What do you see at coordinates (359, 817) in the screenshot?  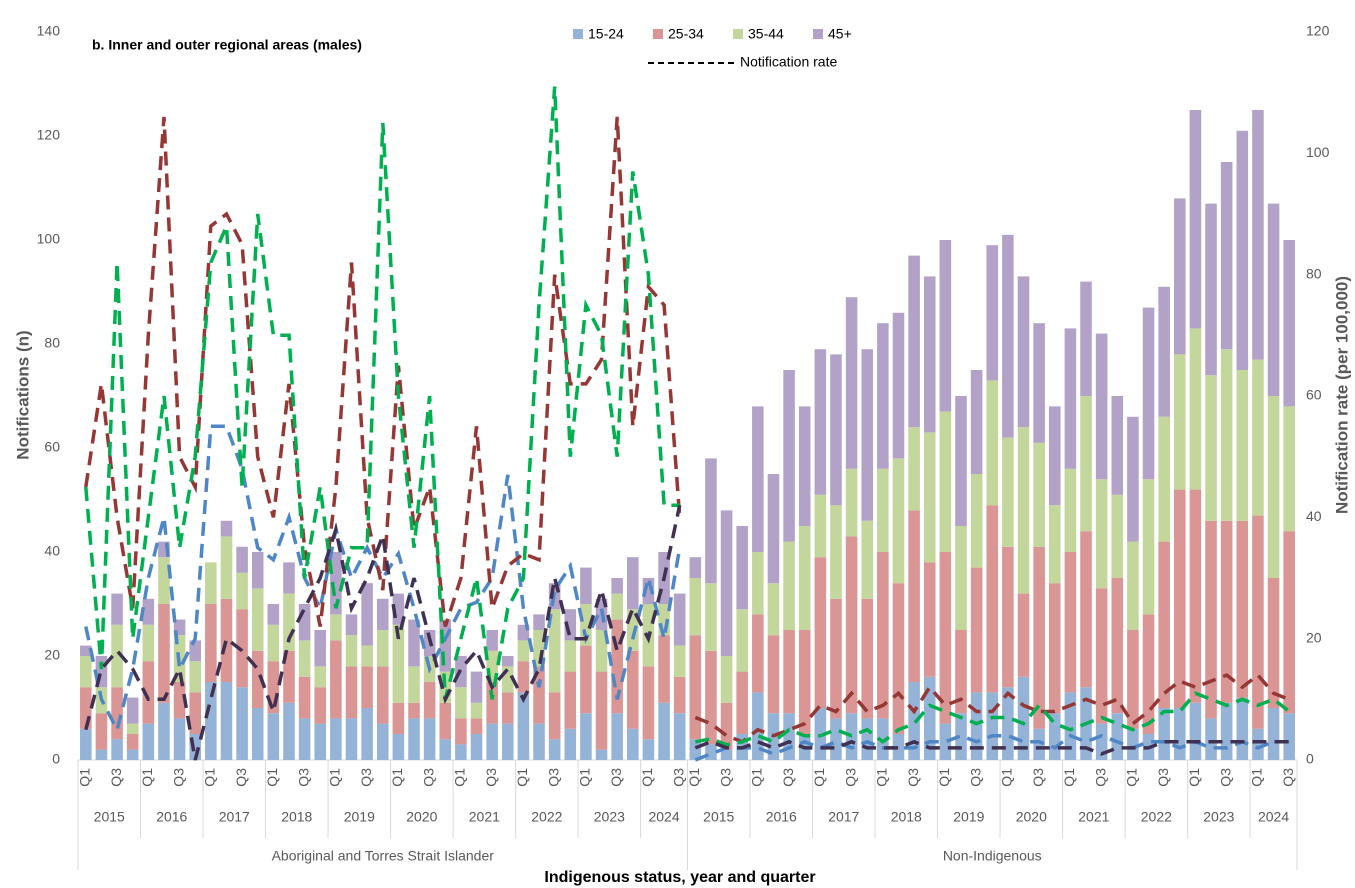 I see `year-label: 2019` at bounding box center [359, 817].